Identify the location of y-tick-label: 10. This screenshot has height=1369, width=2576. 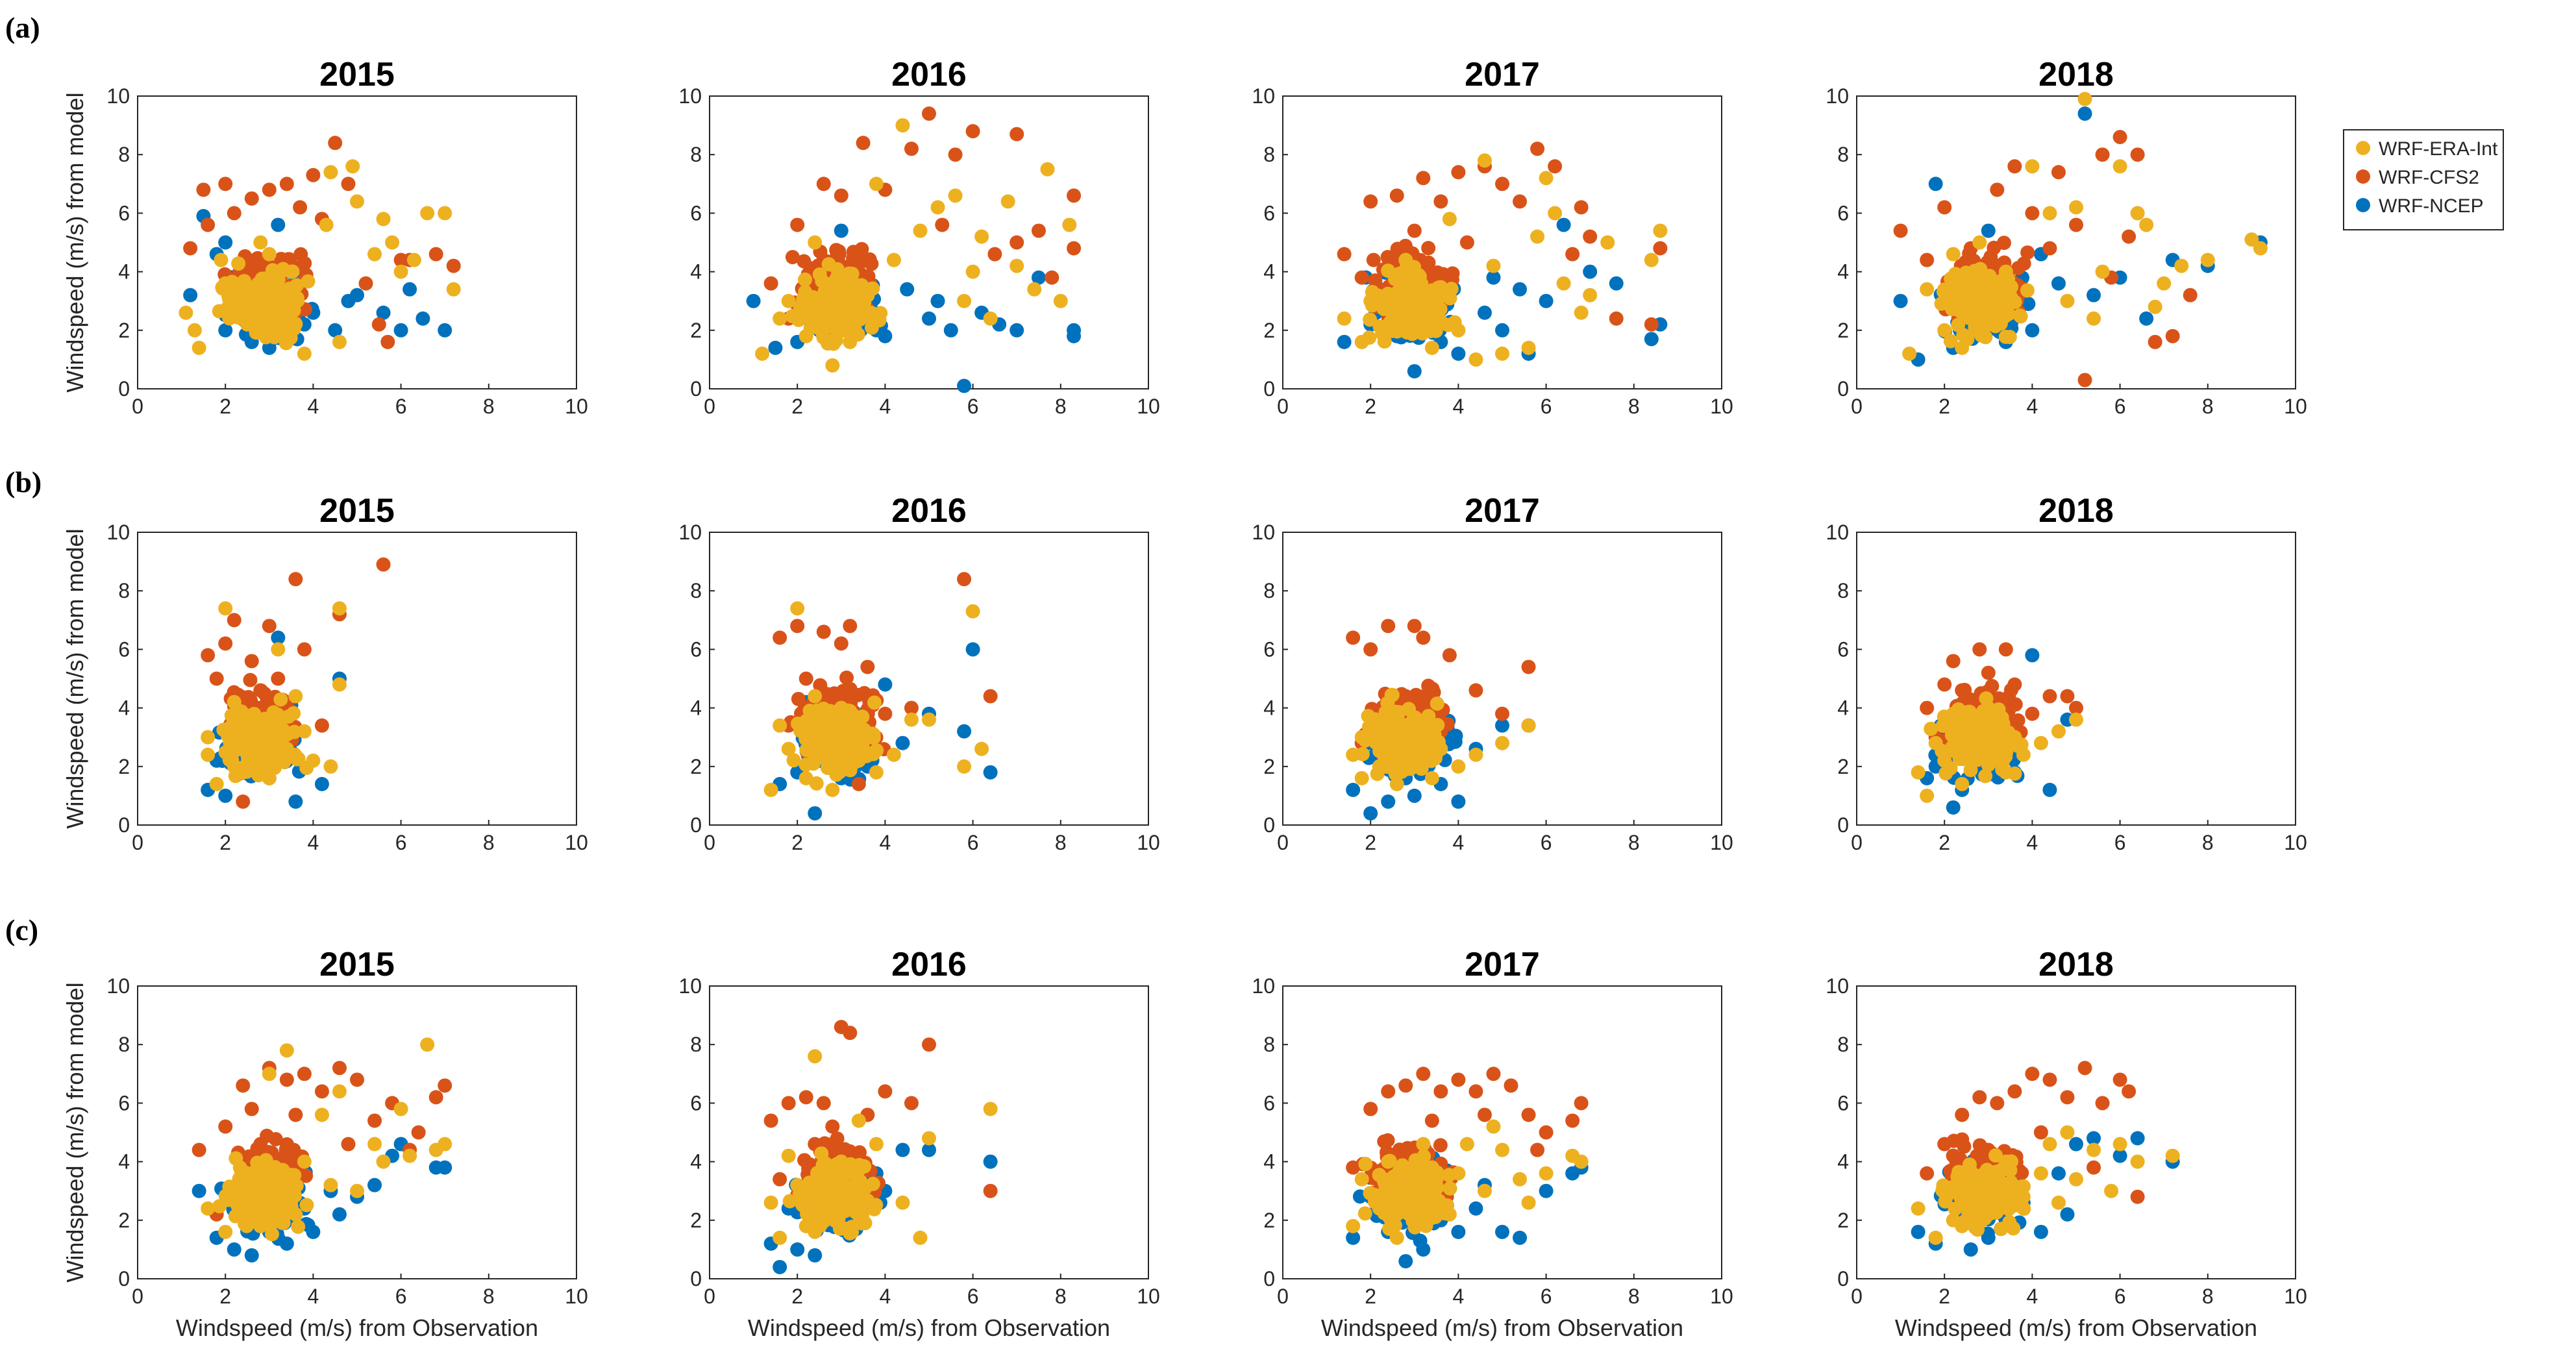
(690, 532).